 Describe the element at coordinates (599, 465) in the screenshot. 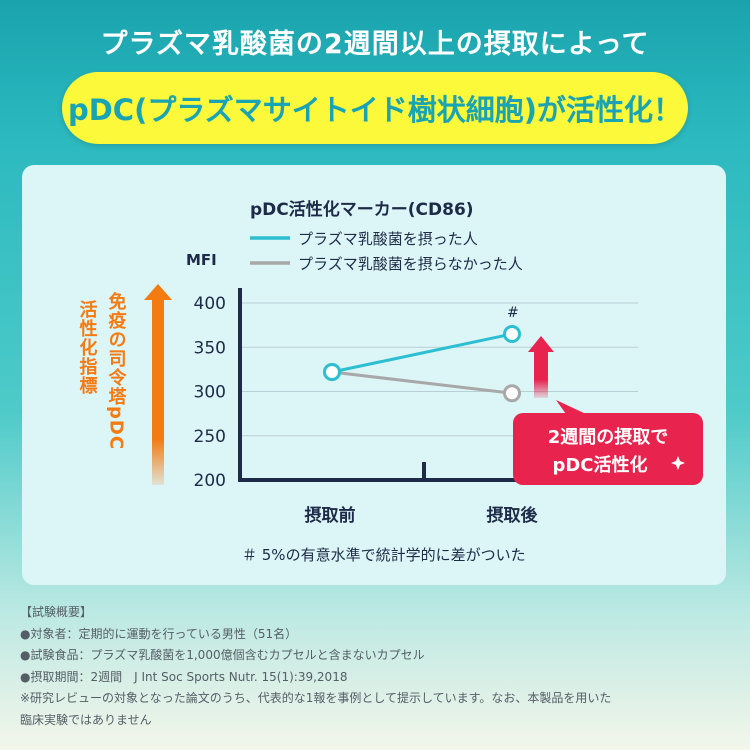

I see `callout-line-2: pDC活性化` at that location.